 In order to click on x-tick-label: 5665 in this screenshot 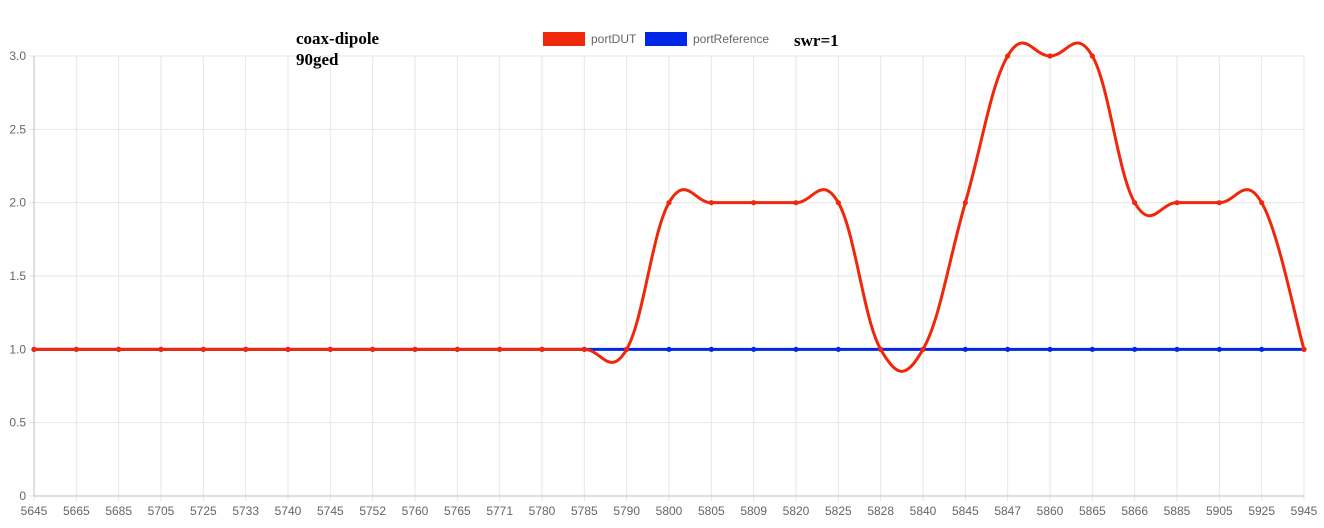, I will do `click(76, 511)`.